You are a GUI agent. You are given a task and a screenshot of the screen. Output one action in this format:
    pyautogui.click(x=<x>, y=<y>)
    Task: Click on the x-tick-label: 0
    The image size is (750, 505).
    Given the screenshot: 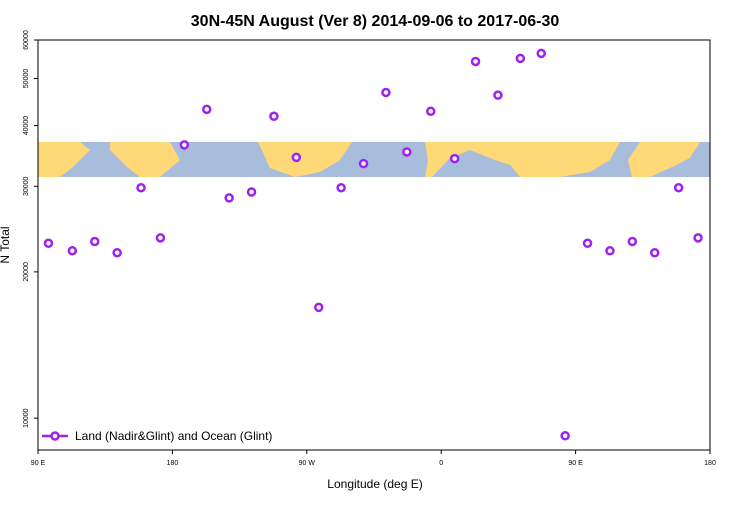 What is the action you would take?
    pyautogui.click(x=441, y=463)
    